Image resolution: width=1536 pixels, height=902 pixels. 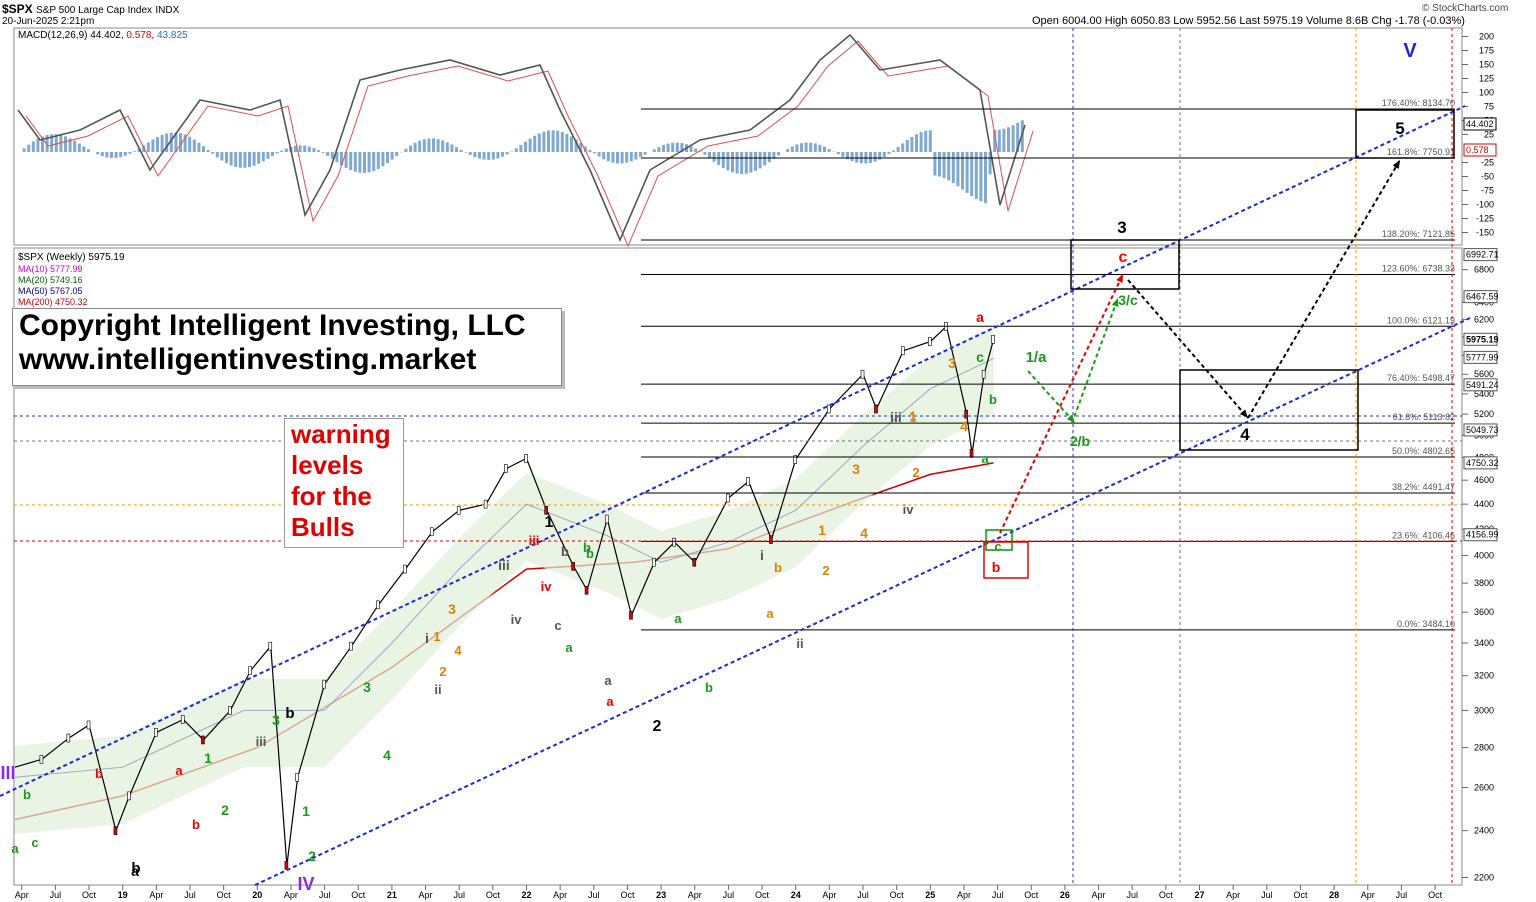 What do you see at coordinates (1484, 394) in the screenshot?
I see `price-tick-label: 5400` at bounding box center [1484, 394].